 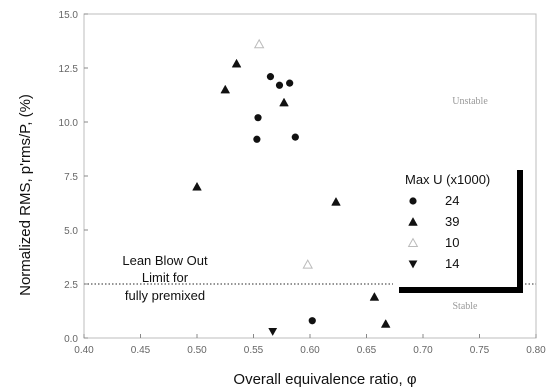 I want to click on legend-label-24: 24, so click(x=452, y=200).